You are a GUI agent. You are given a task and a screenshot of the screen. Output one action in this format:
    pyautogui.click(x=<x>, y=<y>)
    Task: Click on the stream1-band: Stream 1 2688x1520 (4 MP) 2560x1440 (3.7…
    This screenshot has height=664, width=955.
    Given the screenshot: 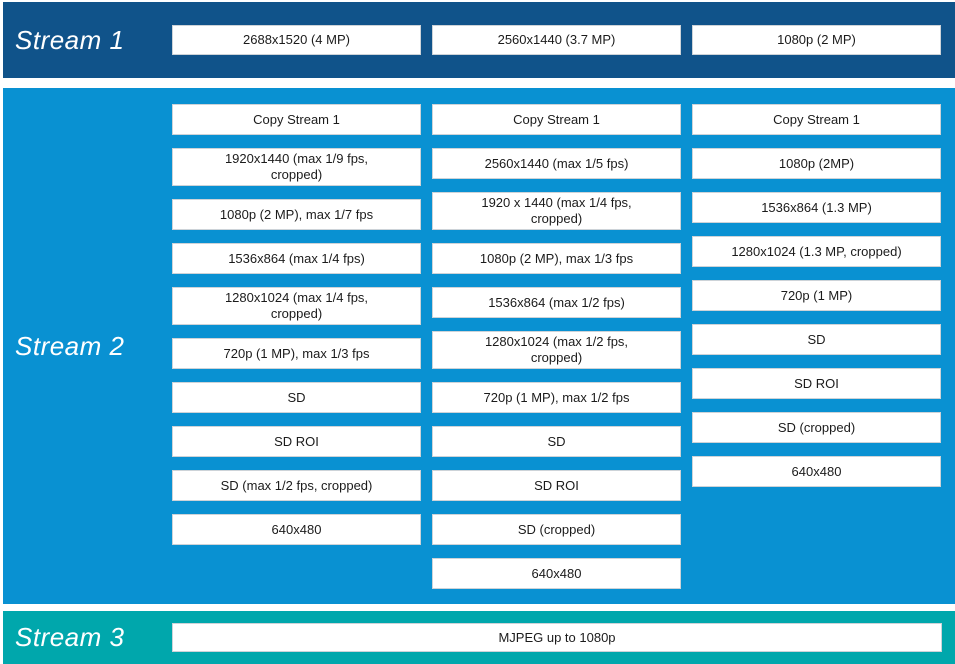 What is the action you would take?
    pyautogui.click(x=479, y=40)
    